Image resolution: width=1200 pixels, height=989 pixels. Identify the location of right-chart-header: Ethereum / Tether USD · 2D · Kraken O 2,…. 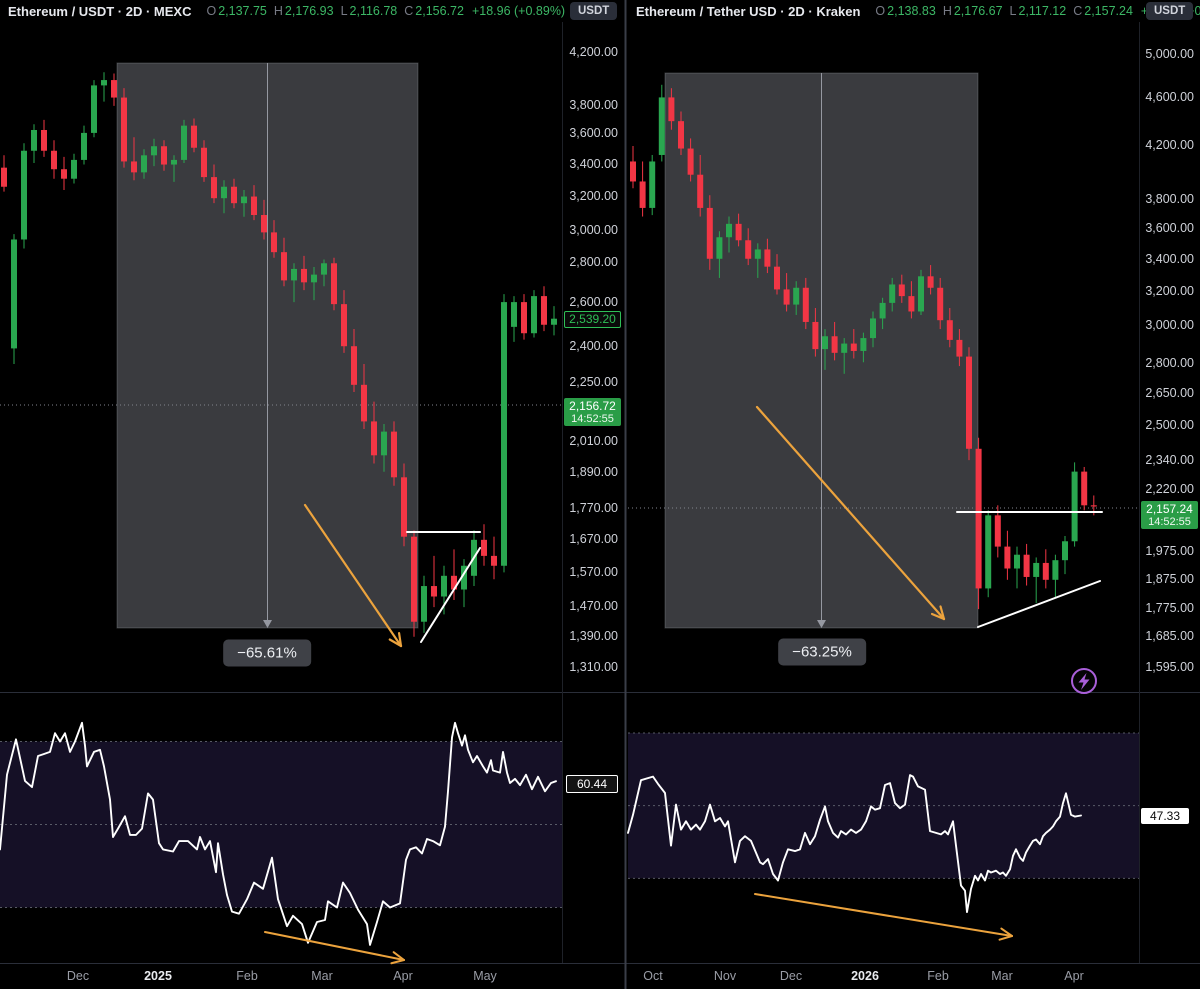
(918, 11).